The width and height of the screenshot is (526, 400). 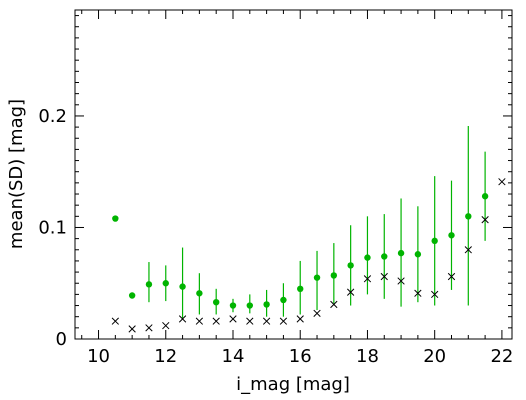 What do you see at coordinates (165, 356) in the screenshot?
I see `x-tick-label: 12` at bounding box center [165, 356].